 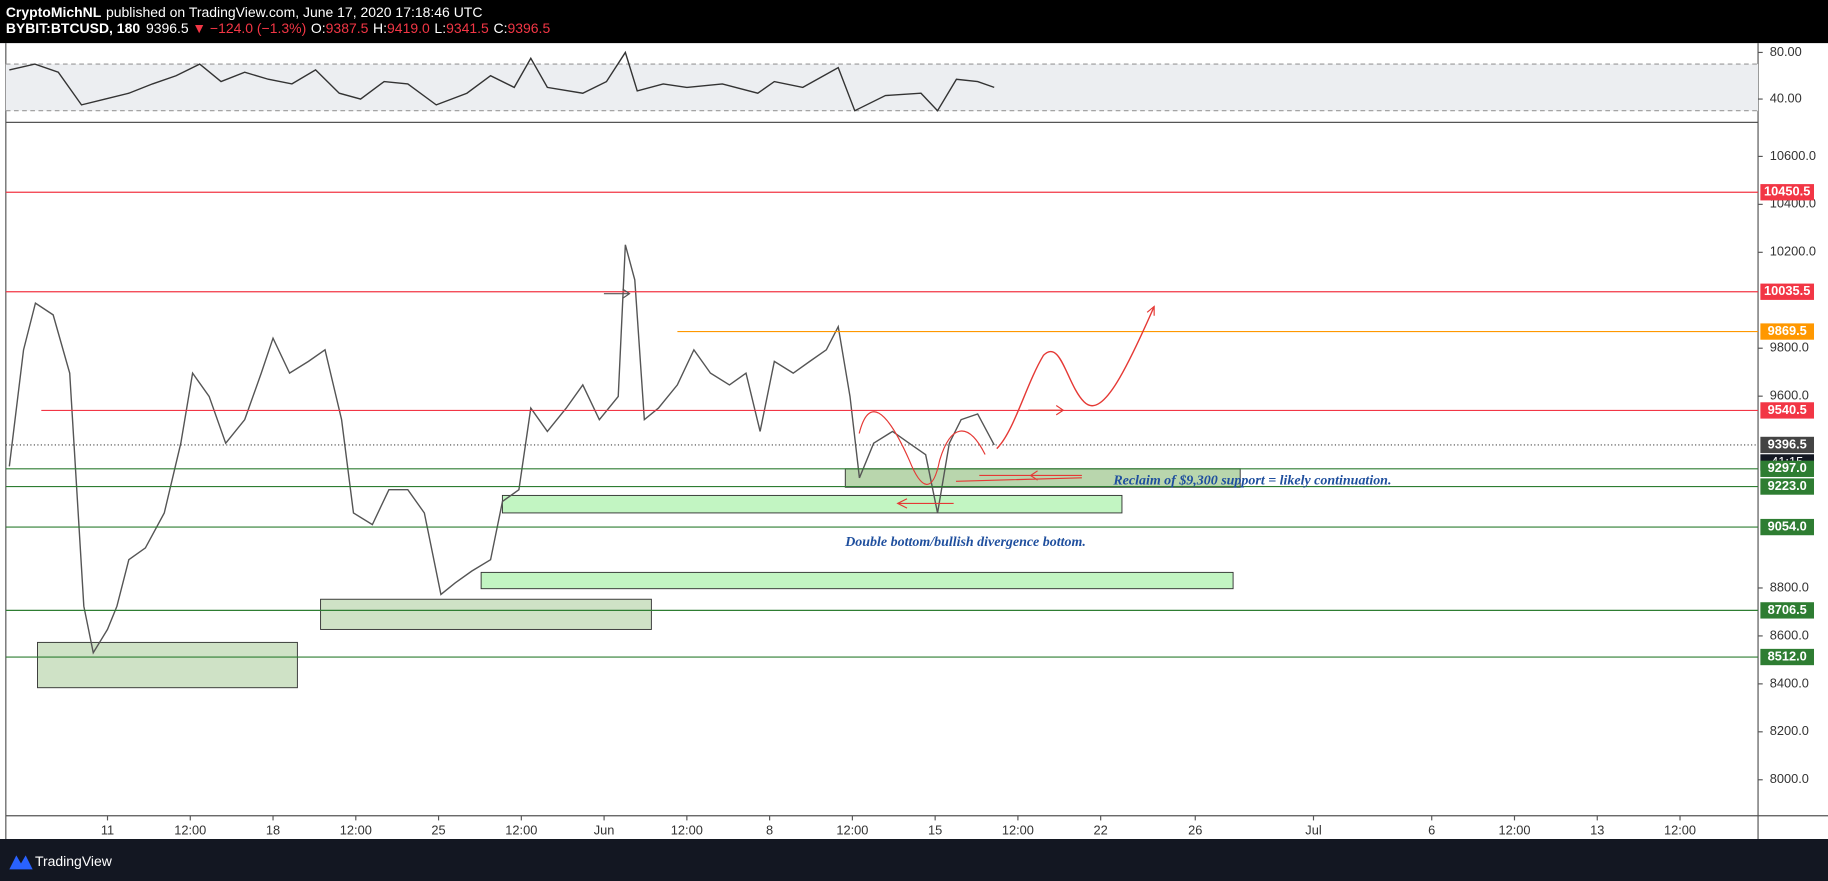 What do you see at coordinates (1789, 730) in the screenshot?
I see `y-tick-label: 8200.0` at bounding box center [1789, 730].